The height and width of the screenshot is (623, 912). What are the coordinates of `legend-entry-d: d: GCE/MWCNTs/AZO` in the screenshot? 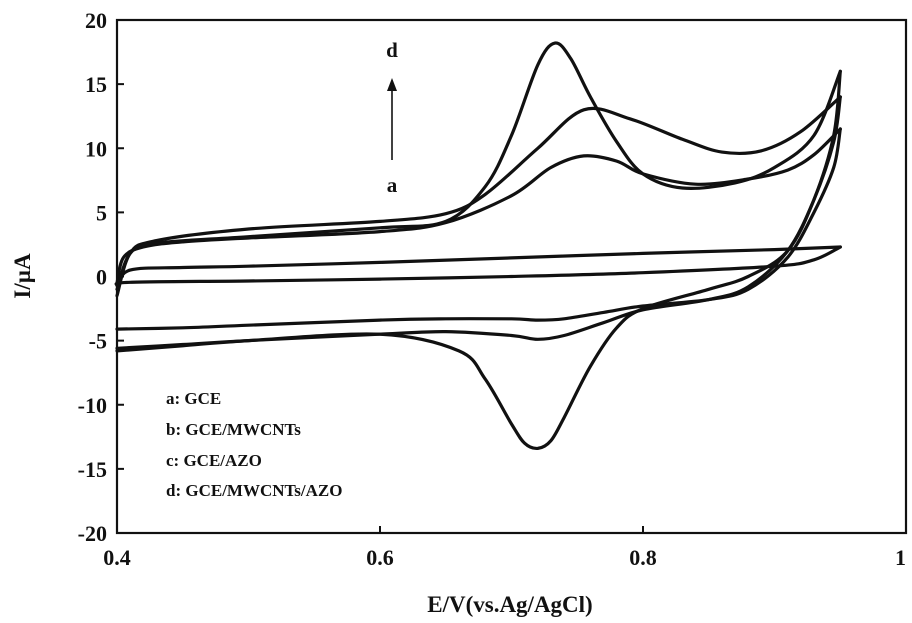 It's located at (254, 490).